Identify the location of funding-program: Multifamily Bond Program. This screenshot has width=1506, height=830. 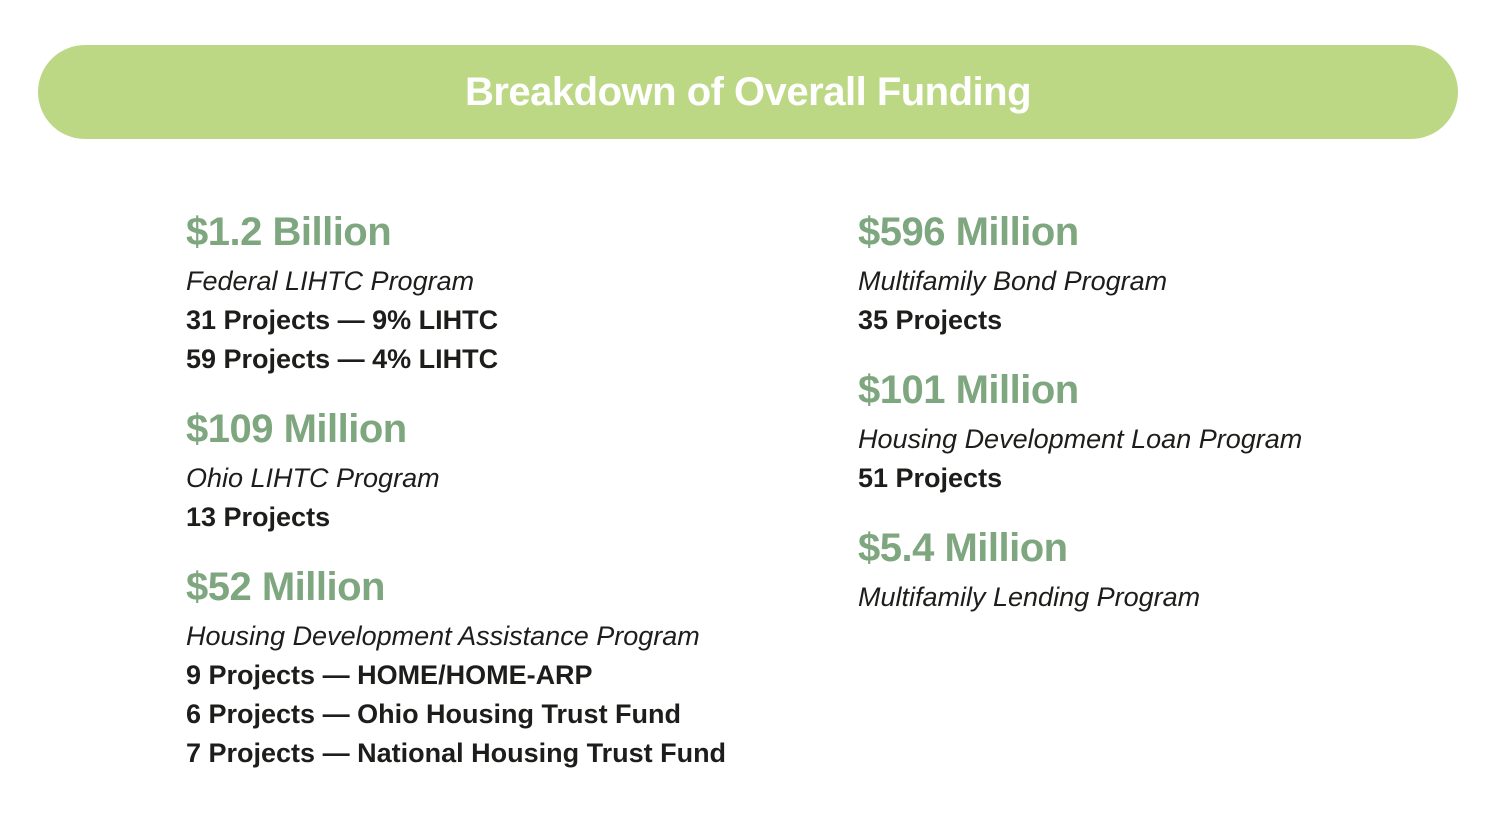
(1013, 281).